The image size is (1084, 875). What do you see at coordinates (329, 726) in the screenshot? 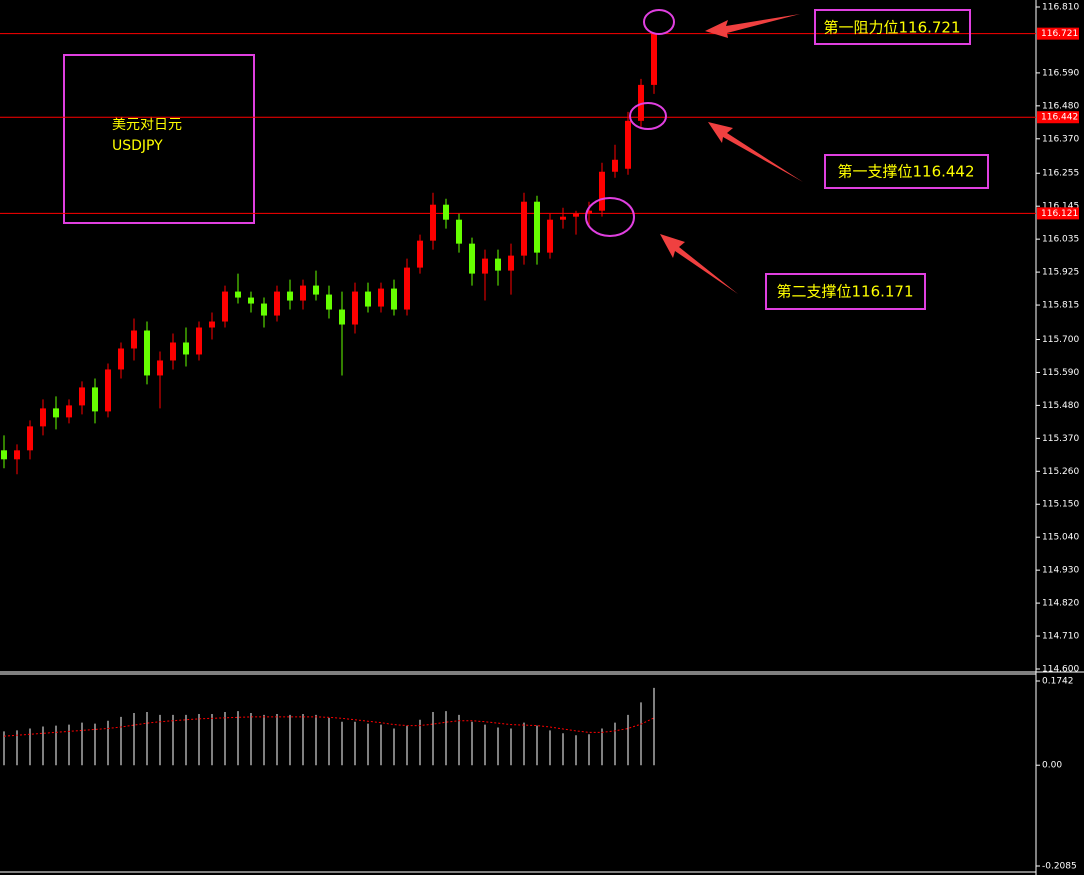
I see `signal-line` at bounding box center [329, 726].